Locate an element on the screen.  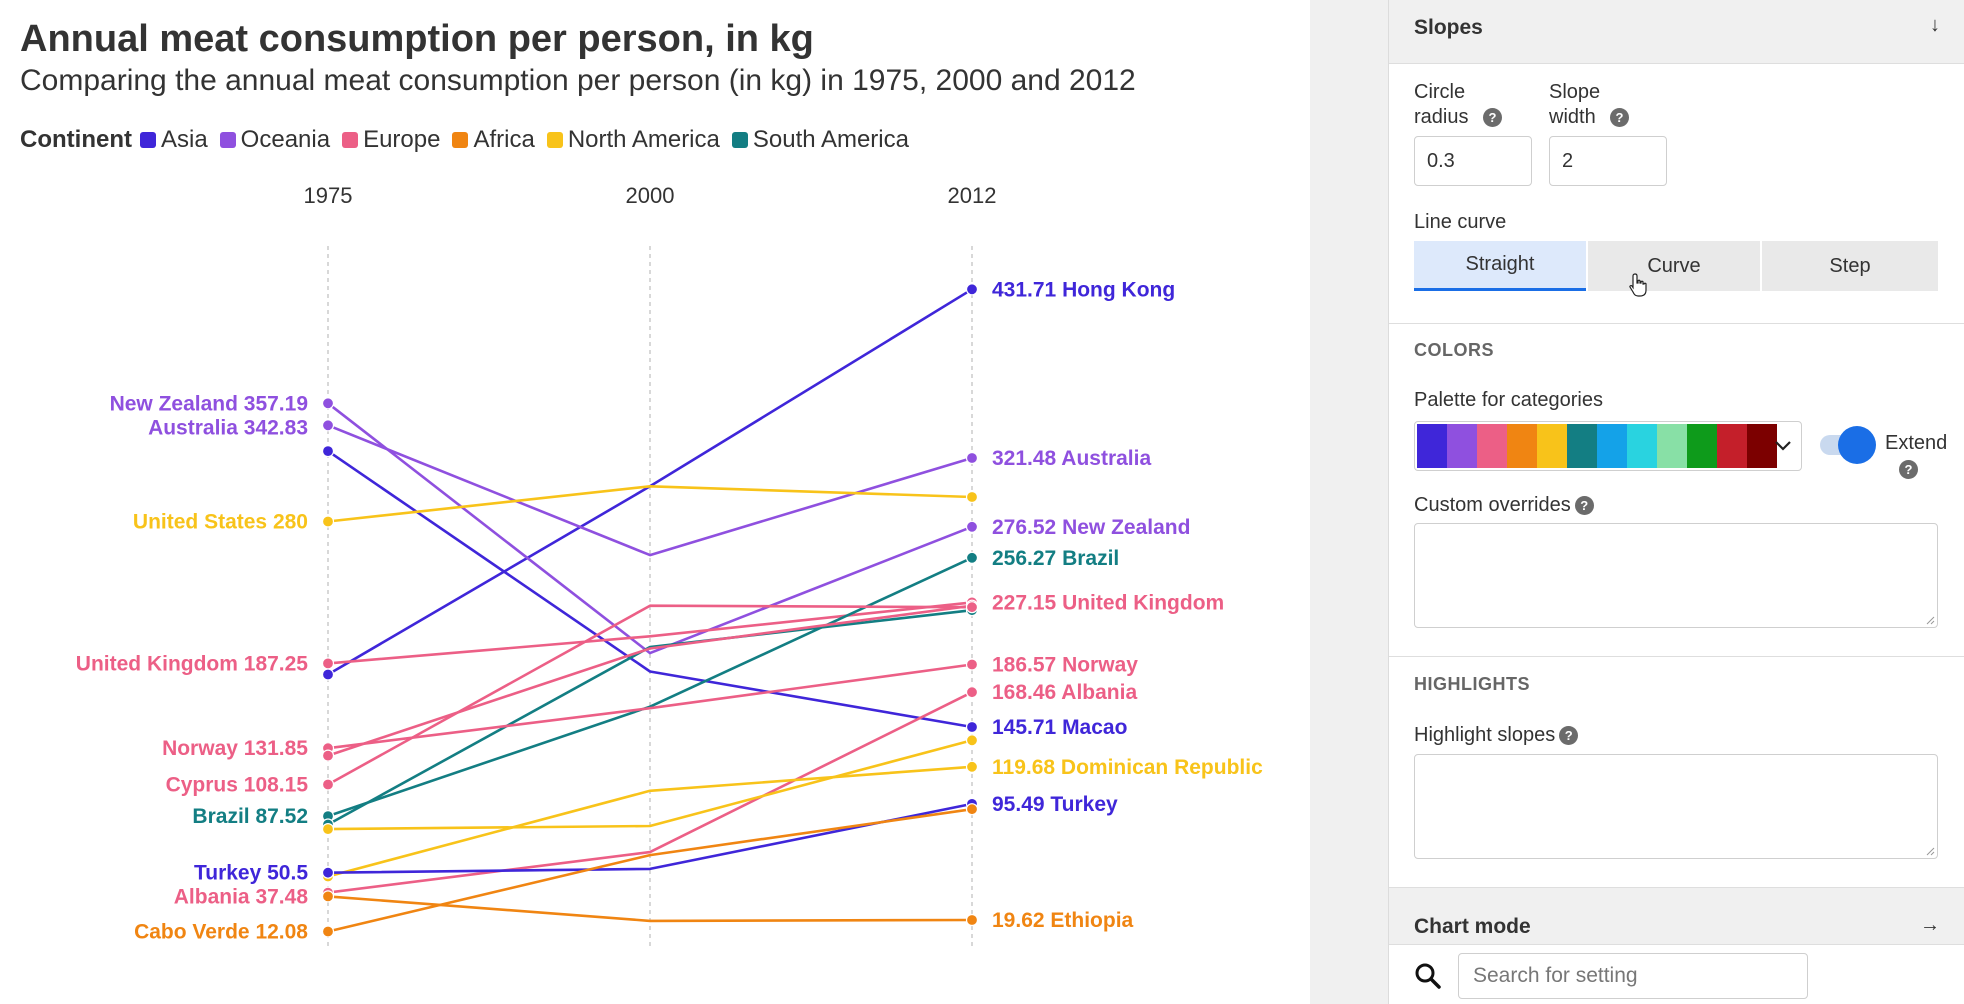
legend-item: South America is located at coordinates (820, 140).